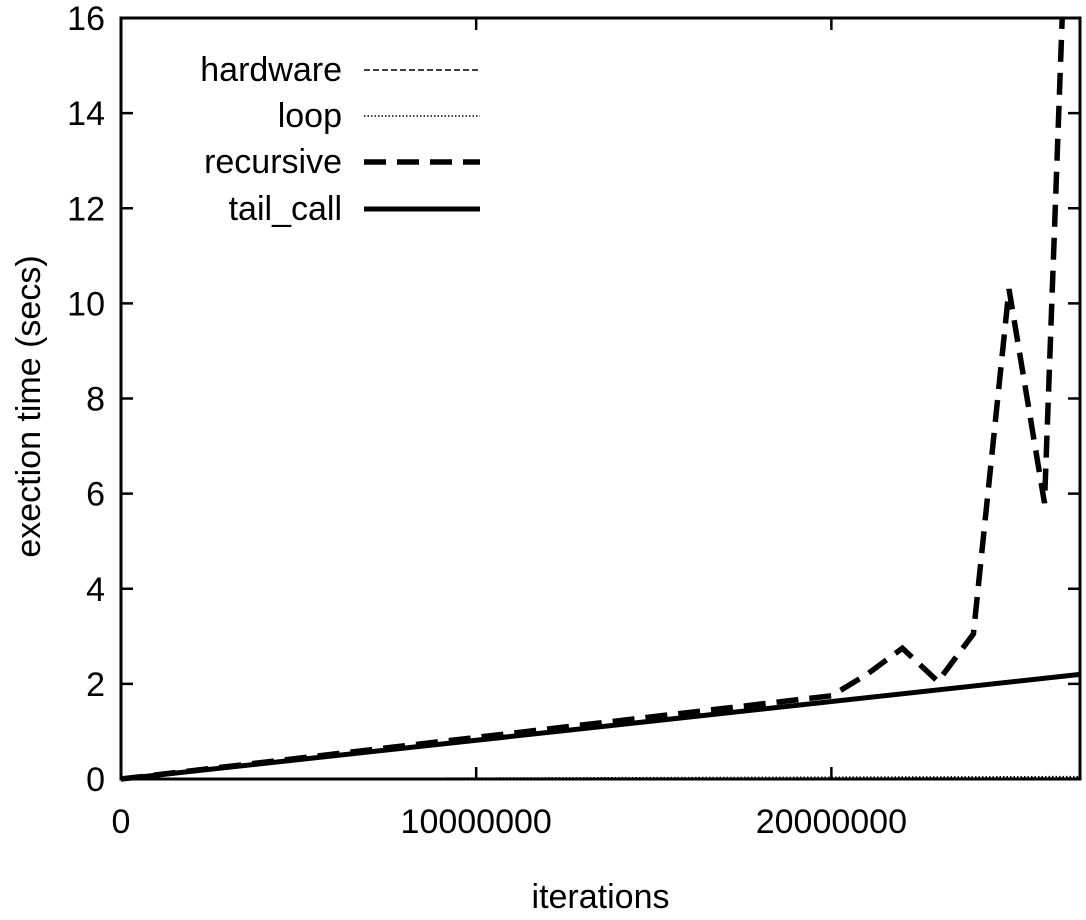 The image size is (1086, 920). I want to click on x-tick-label: 20000000, so click(831, 822).